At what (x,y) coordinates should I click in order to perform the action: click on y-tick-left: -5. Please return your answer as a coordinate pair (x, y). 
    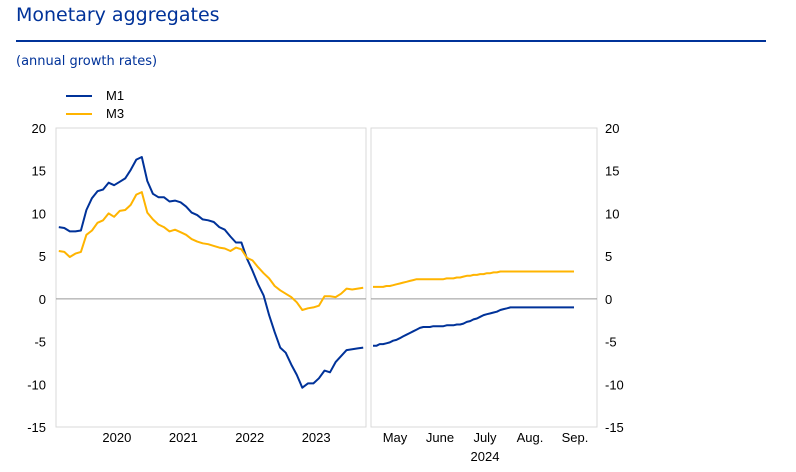
    Looking at the image, I should click on (40, 342).